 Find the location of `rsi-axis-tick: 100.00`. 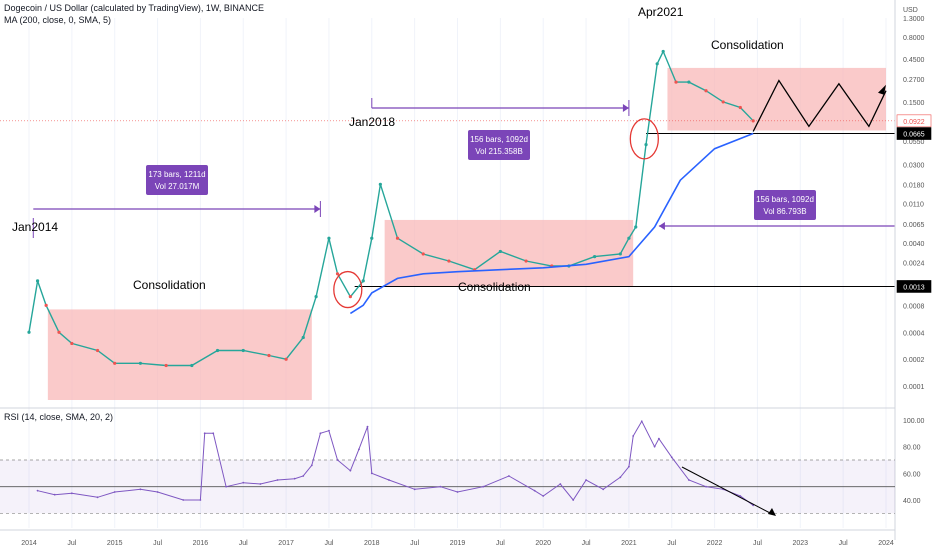

rsi-axis-tick: 100.00 is located at coordinates (914, 421).